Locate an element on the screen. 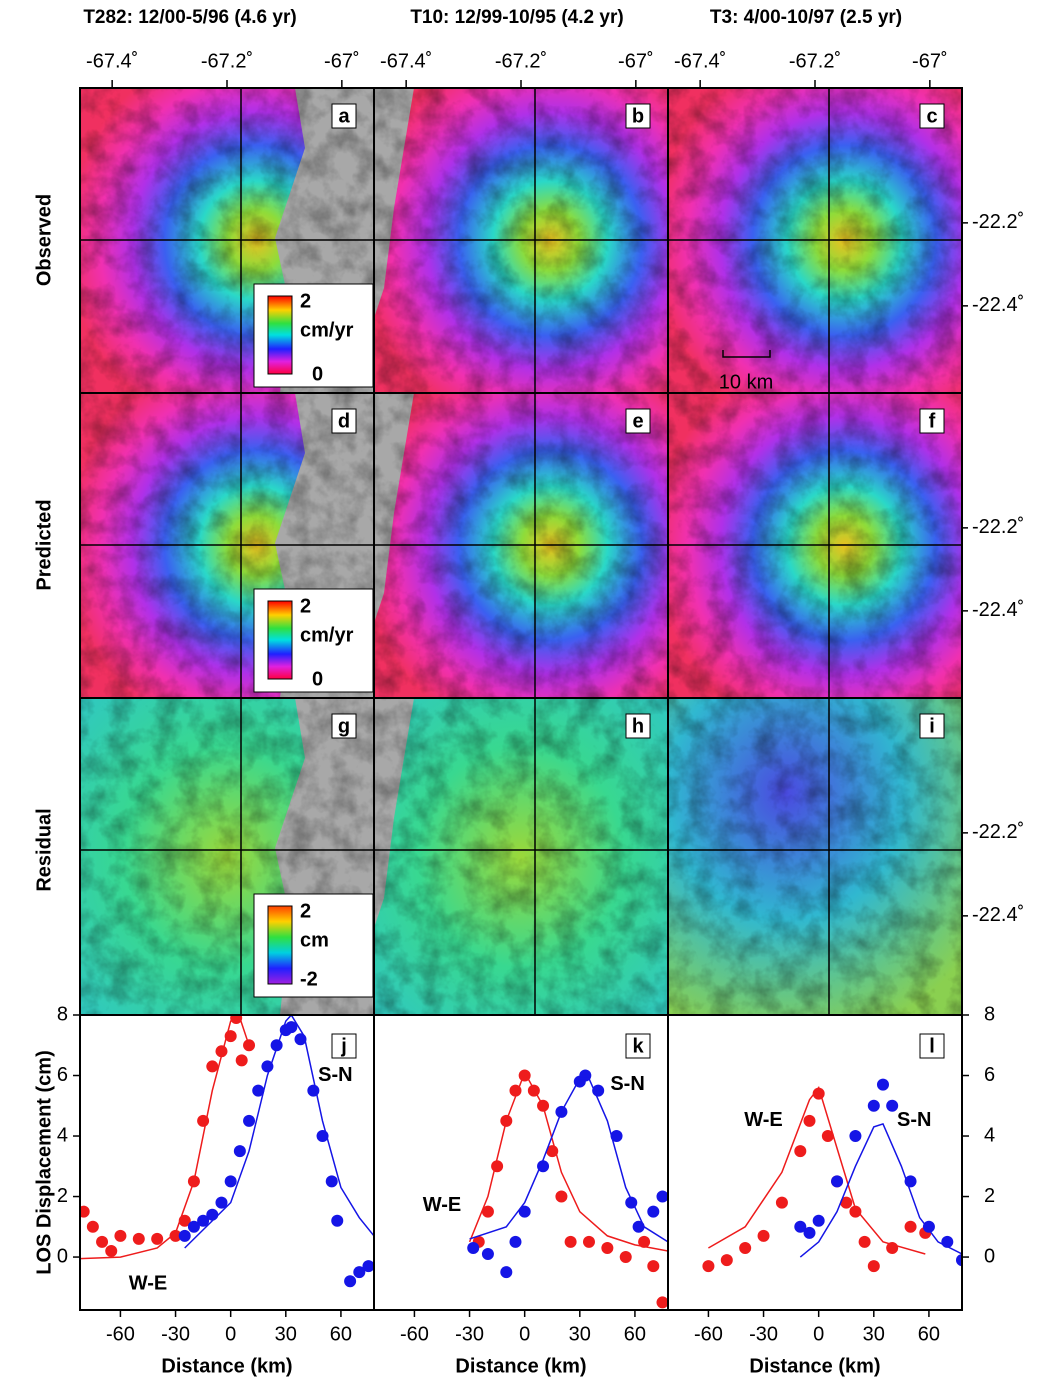 The image size is (1057, 1382). map-panel: f is located at coordinates (815, 545).